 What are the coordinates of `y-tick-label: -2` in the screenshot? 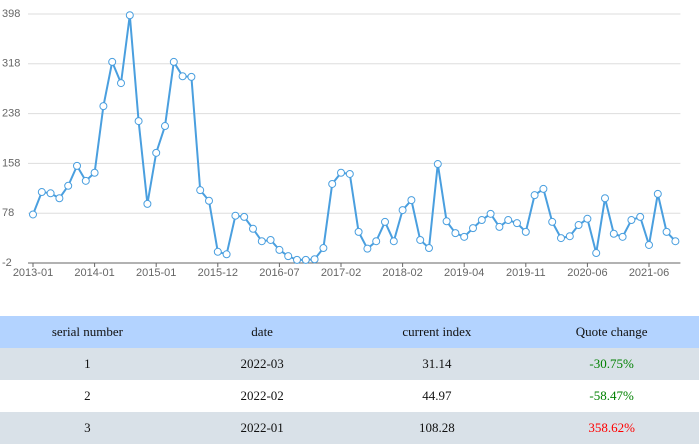 It's located at (7, 263).